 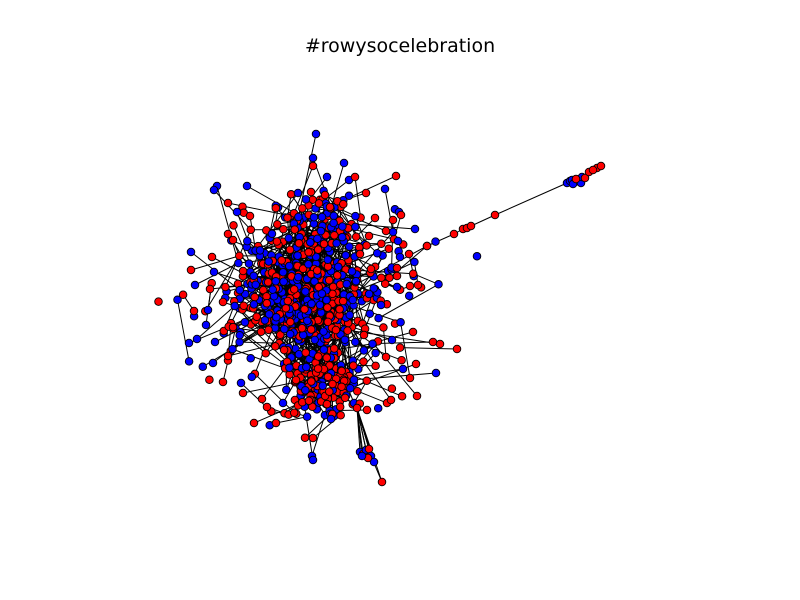 I want to click on graph-title: #rowysocelebration, so click(x=400, y=46).